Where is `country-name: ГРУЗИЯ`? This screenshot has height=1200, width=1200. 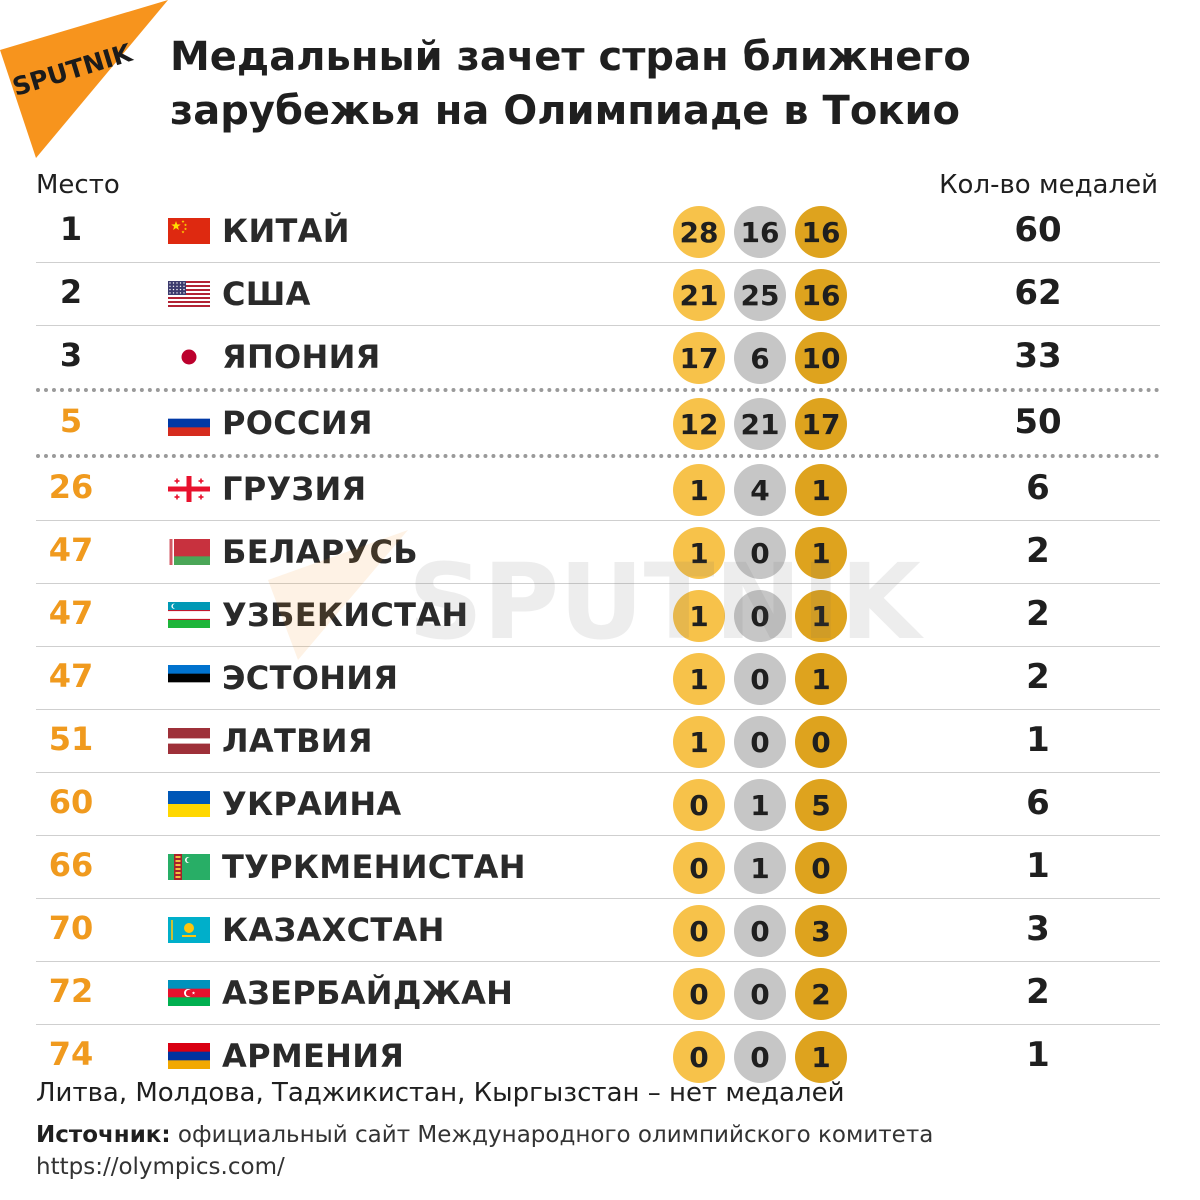
country-name: ГРУЗИЯ is located at coordinates (294, 489).